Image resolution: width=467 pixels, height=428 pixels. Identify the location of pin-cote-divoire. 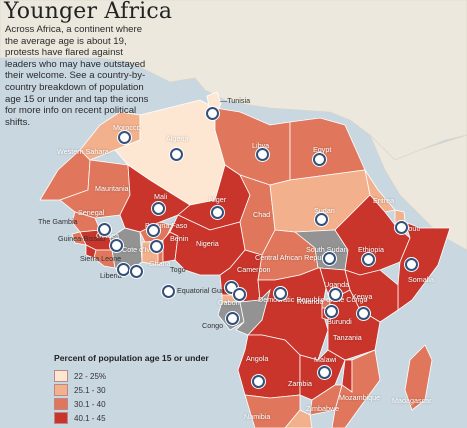
(123, 269).